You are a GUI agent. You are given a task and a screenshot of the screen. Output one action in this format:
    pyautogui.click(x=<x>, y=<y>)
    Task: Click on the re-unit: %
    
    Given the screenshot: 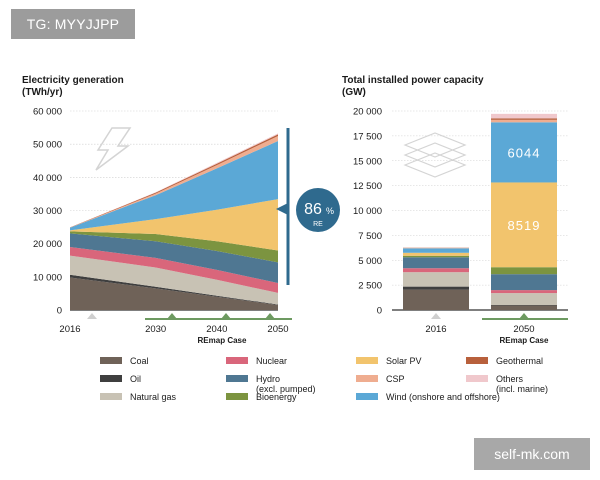 What is the action you would take?
    pyautogui.click(x=330, y=211)
    